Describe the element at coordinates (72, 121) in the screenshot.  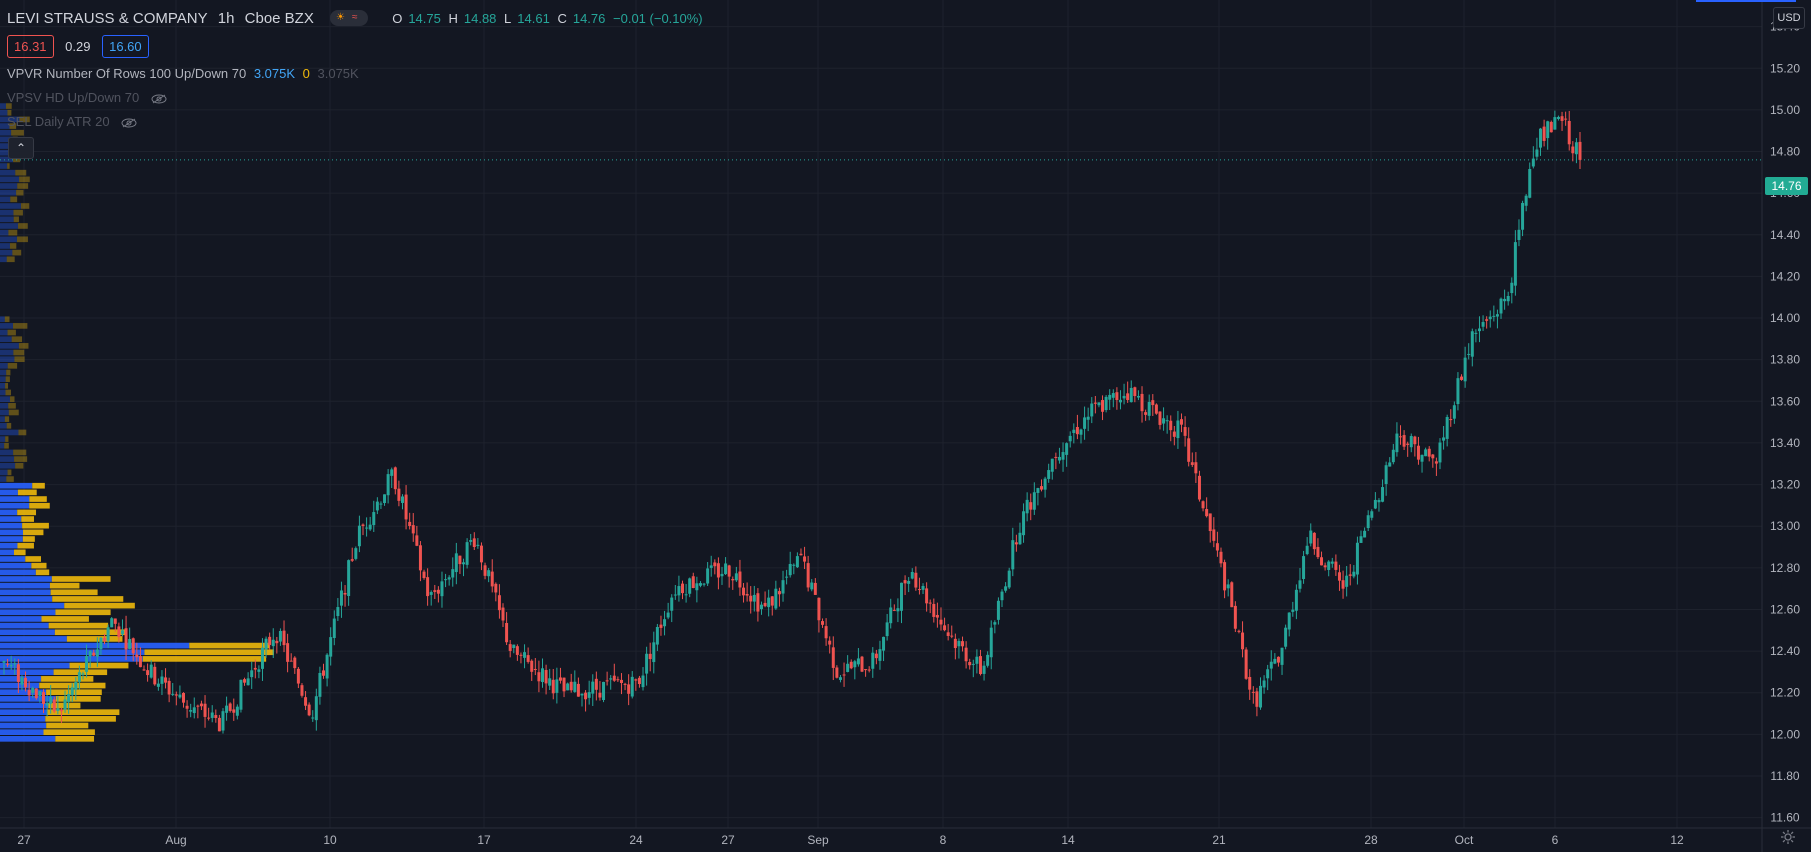
I see `atr-legend: SEL Daily ATR 20` at that location.